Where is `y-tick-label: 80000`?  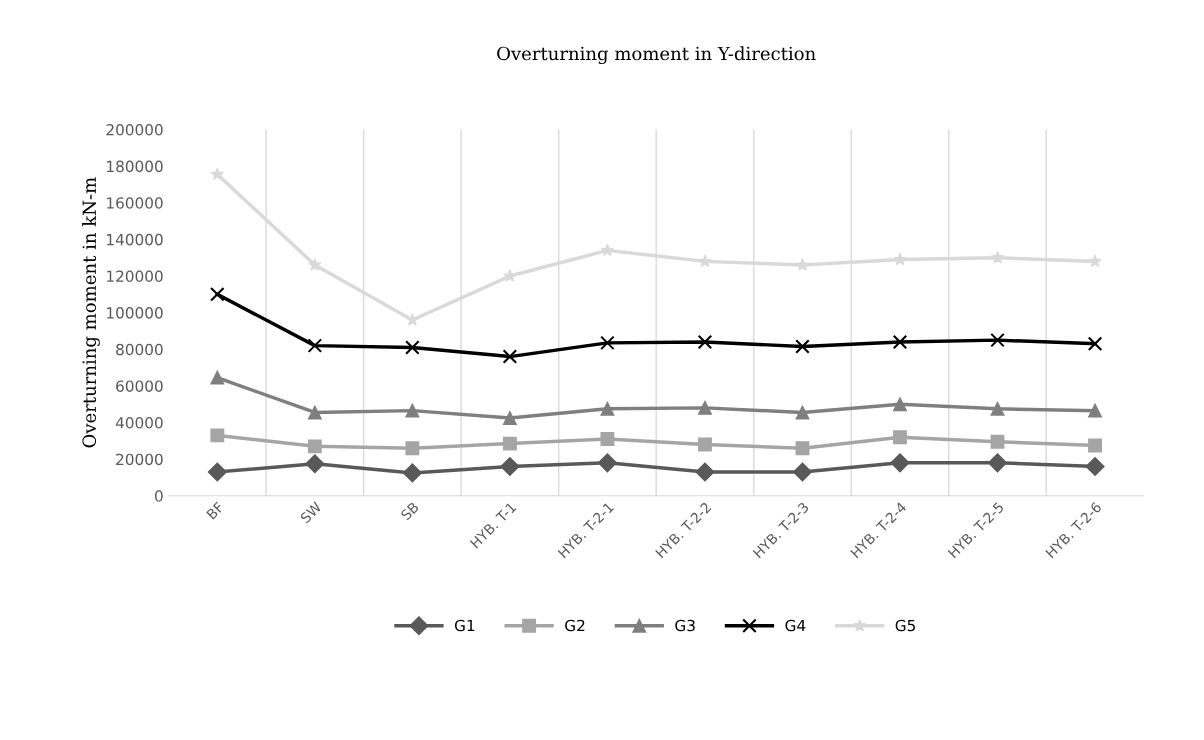 y-tick-label: 80000 is located at coordinates (139, 349).